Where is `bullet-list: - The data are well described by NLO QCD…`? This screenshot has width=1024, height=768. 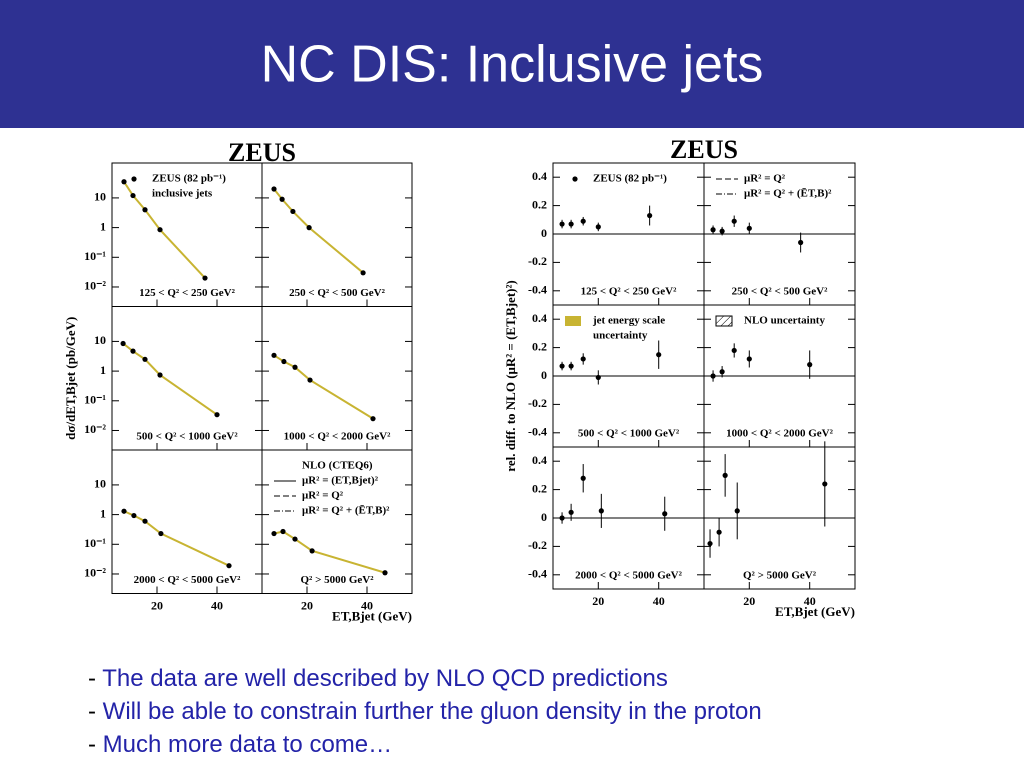 bullet-list: - The data are well described by NLO QCD… is located at coordinates (425, 711).